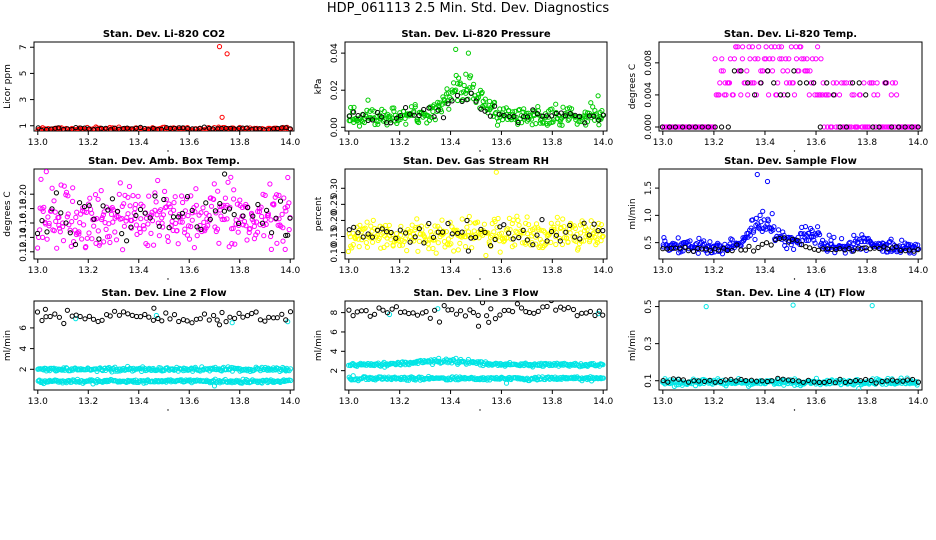 The image size is (936, 540). What do you see at coordinates (790, 244) in the screenshot?
I see `series-overlay` at bounding box center [790, 244].